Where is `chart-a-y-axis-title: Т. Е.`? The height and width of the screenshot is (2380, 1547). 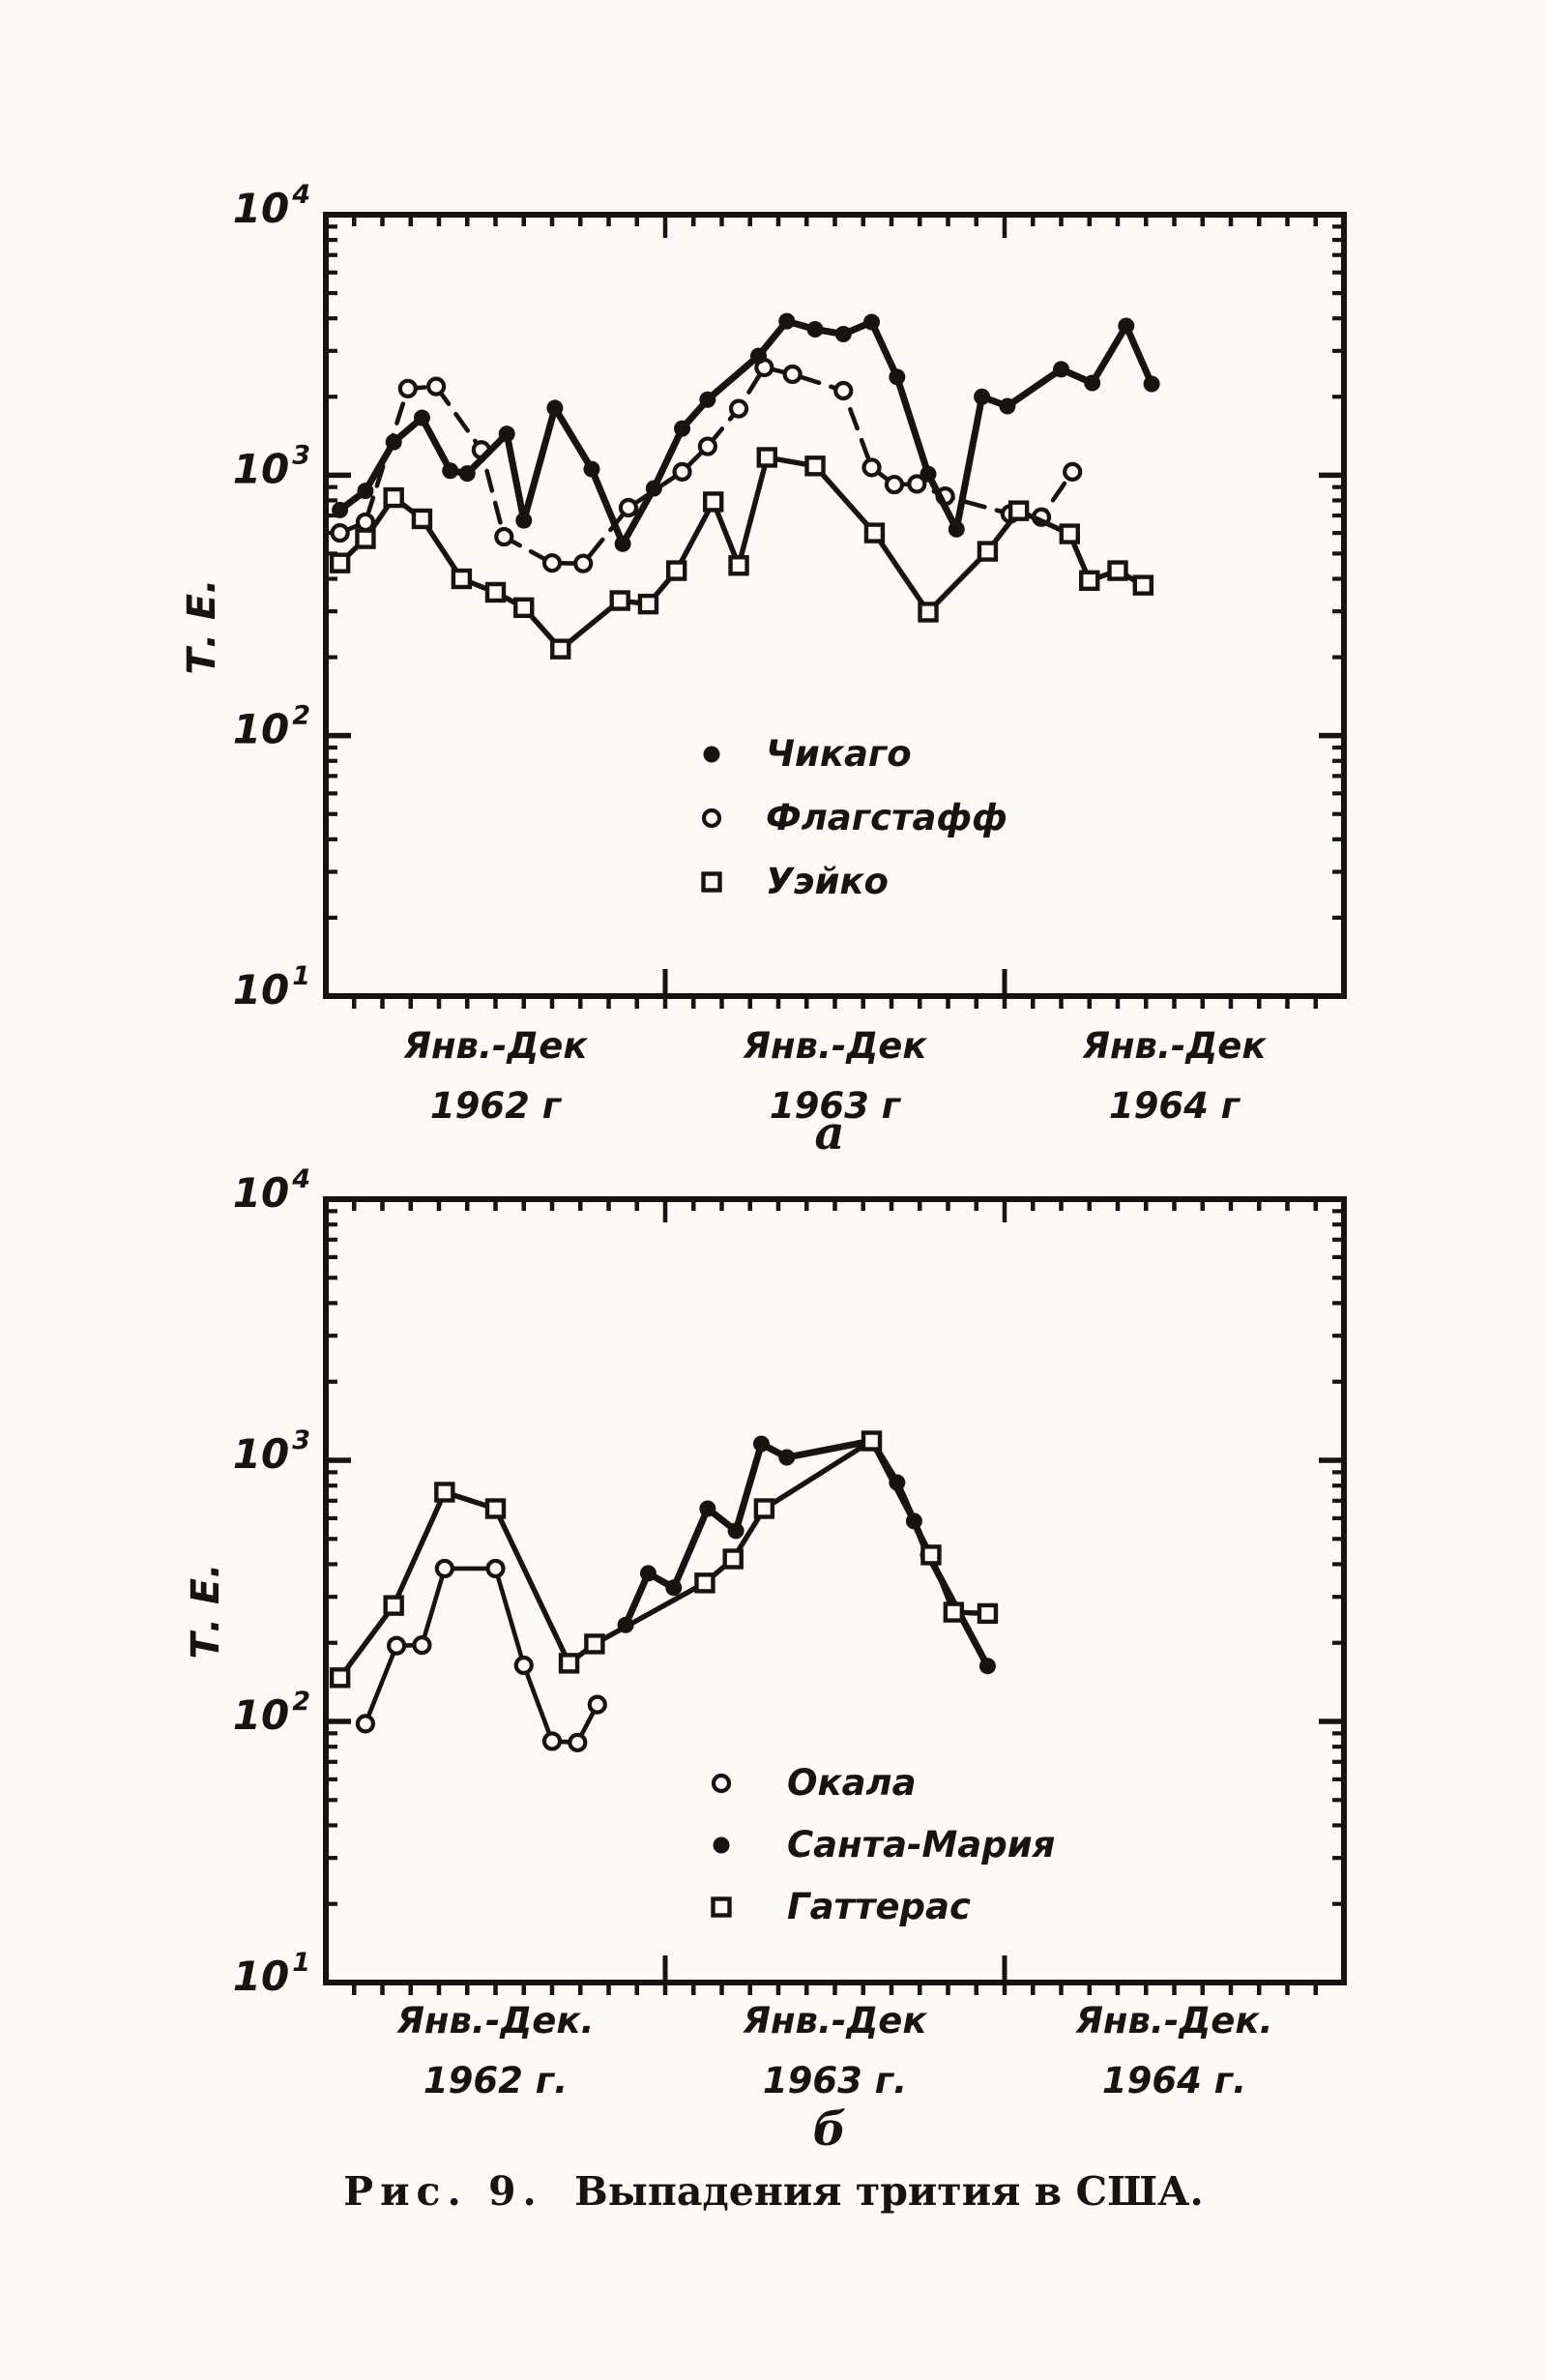 chart-a-y-axis-title: Т. Е. is located at coordinates (202, 627).